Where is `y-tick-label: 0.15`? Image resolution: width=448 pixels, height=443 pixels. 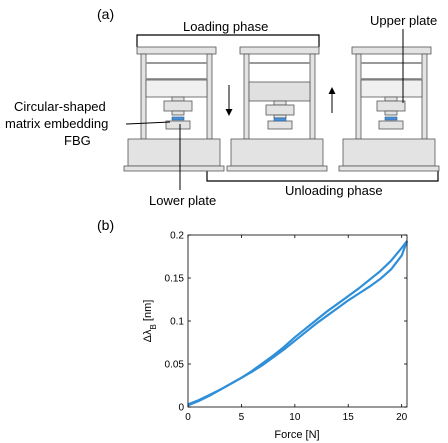 y-tick-label: 0.15 is located at coordinates (175, 279).